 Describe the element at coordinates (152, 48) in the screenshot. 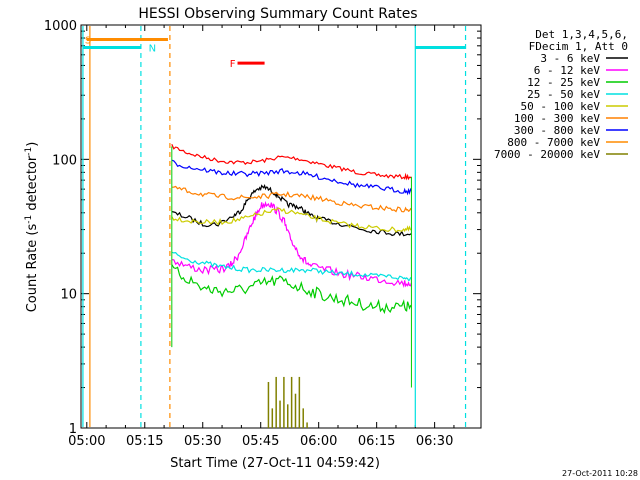

I see `annotation-label: N` at that location.